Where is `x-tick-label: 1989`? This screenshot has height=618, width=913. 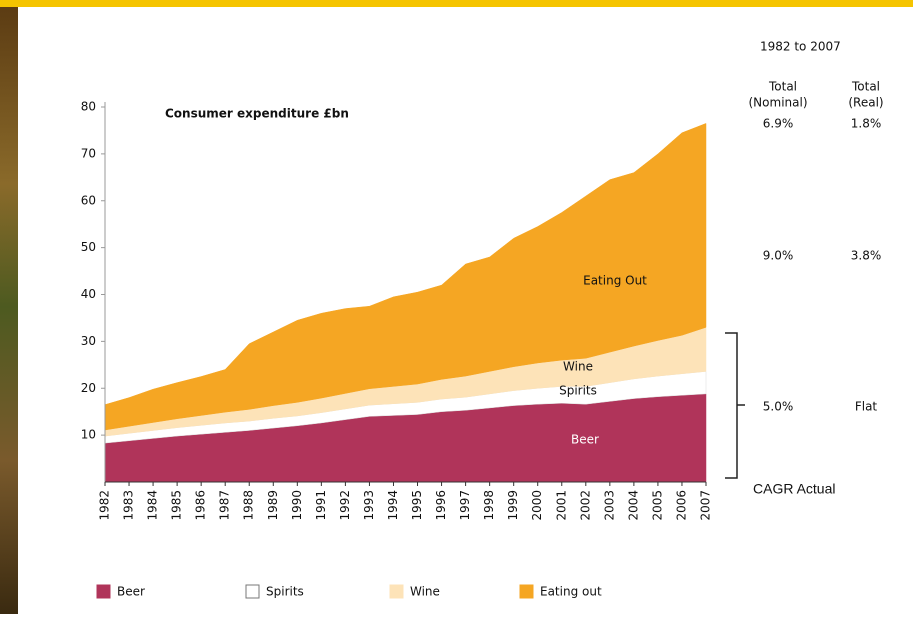
x-tick-label: 1989 is located at coordinates (273, 505).